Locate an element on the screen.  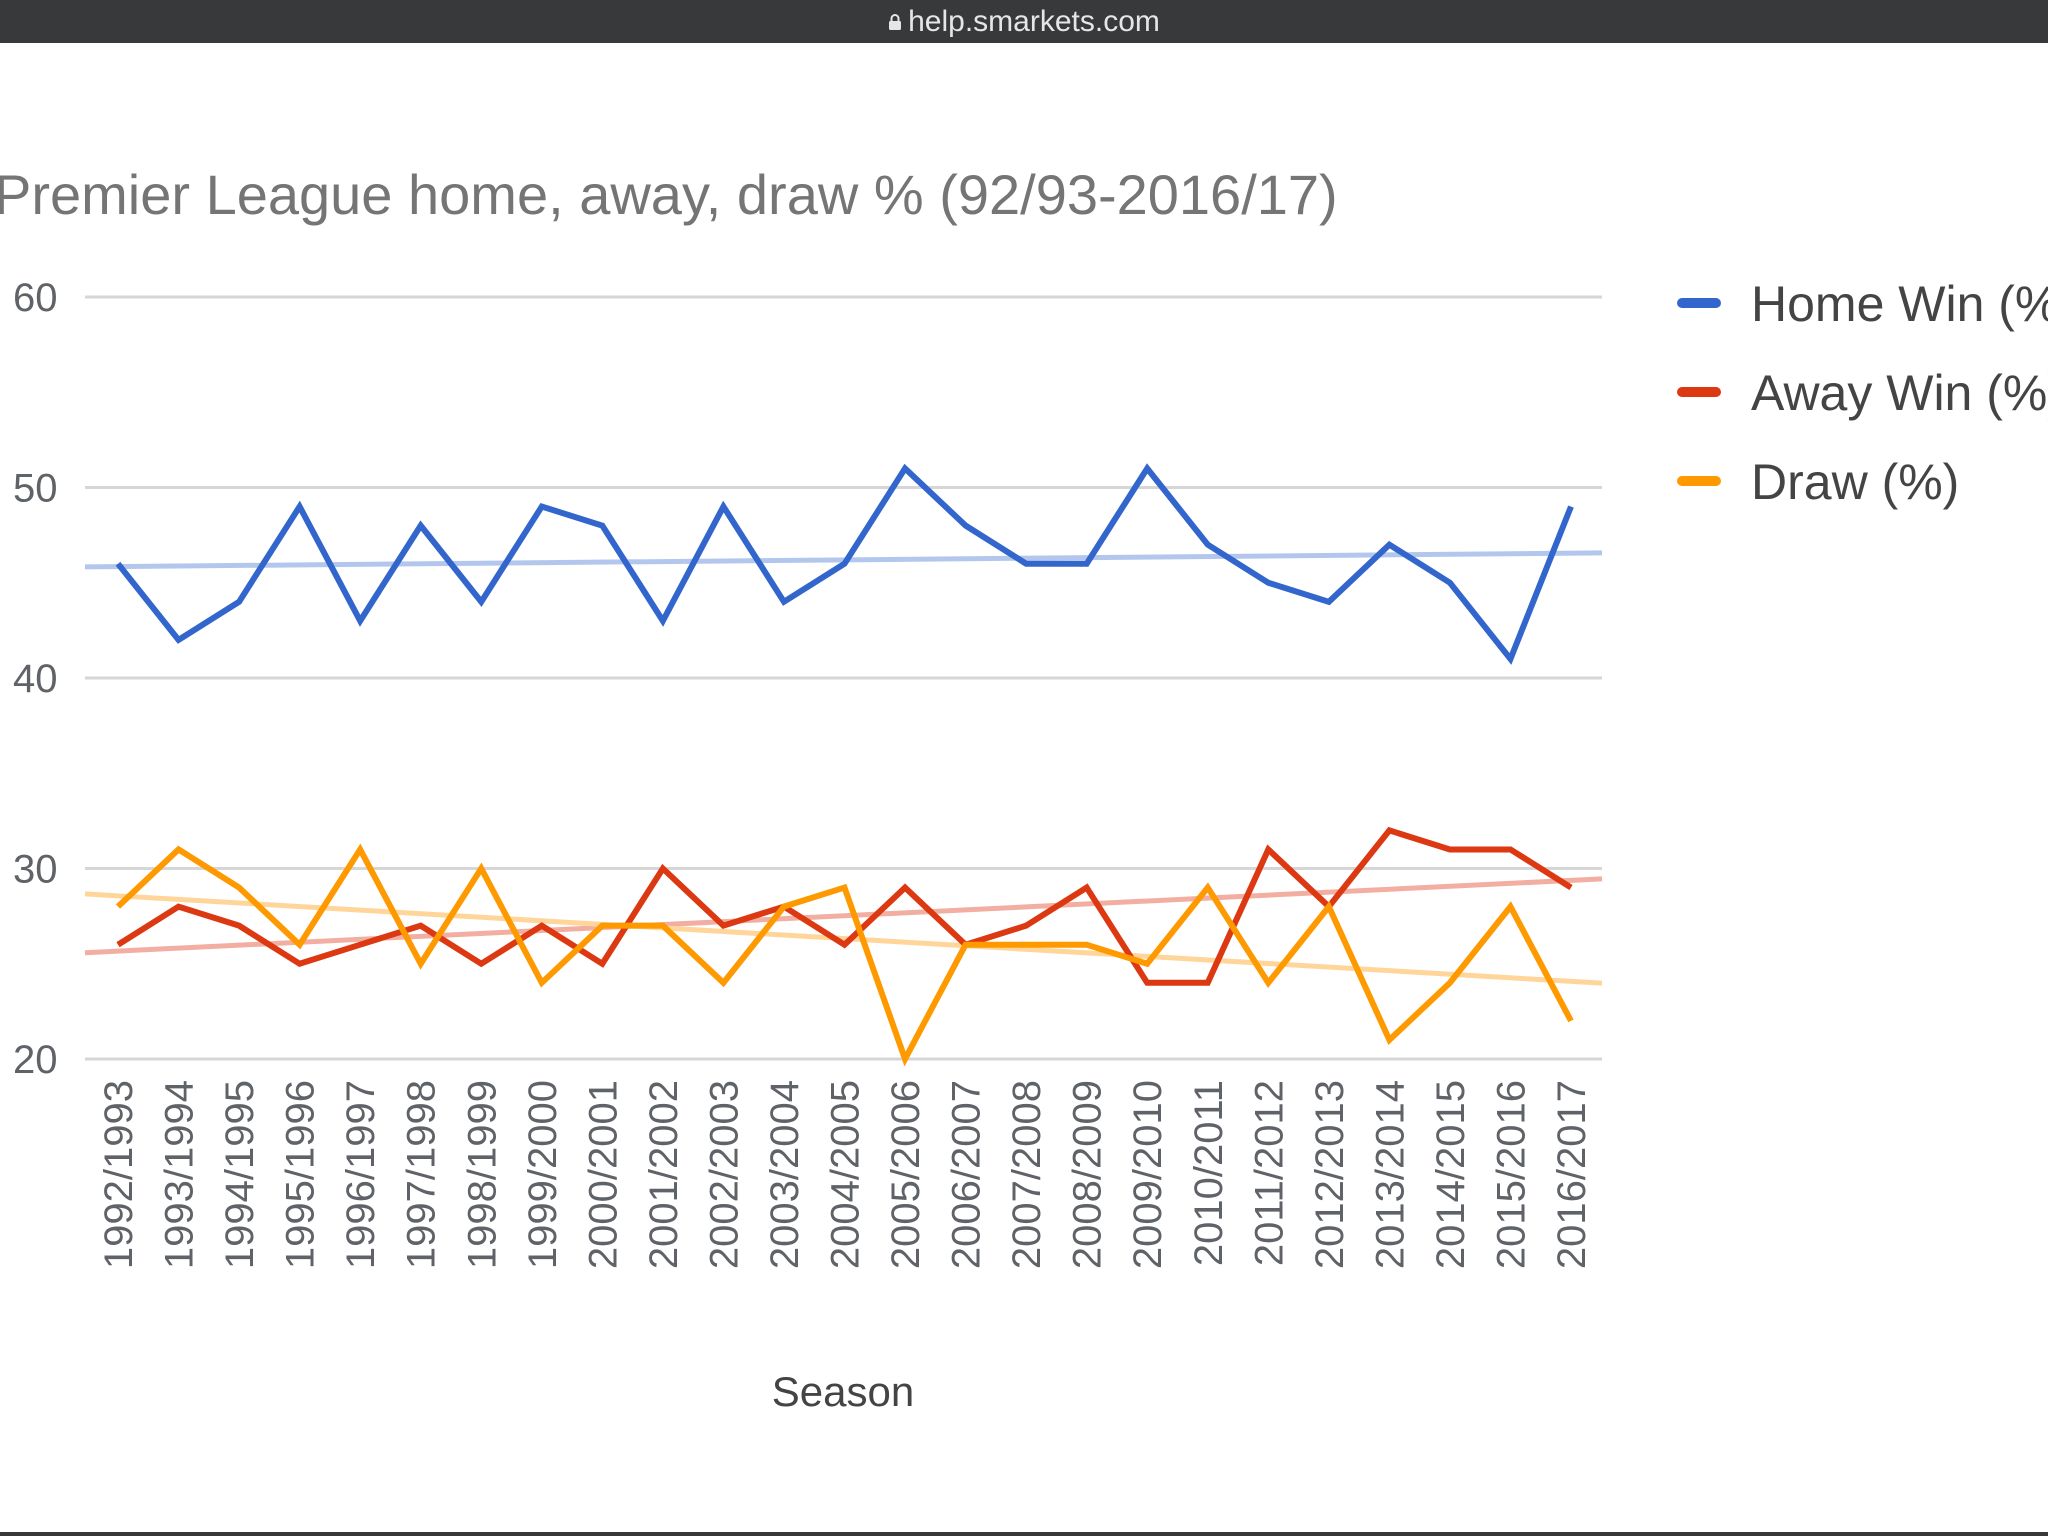
x-tick-label: 2012/2013 is located at coordinates (1330, 1174).